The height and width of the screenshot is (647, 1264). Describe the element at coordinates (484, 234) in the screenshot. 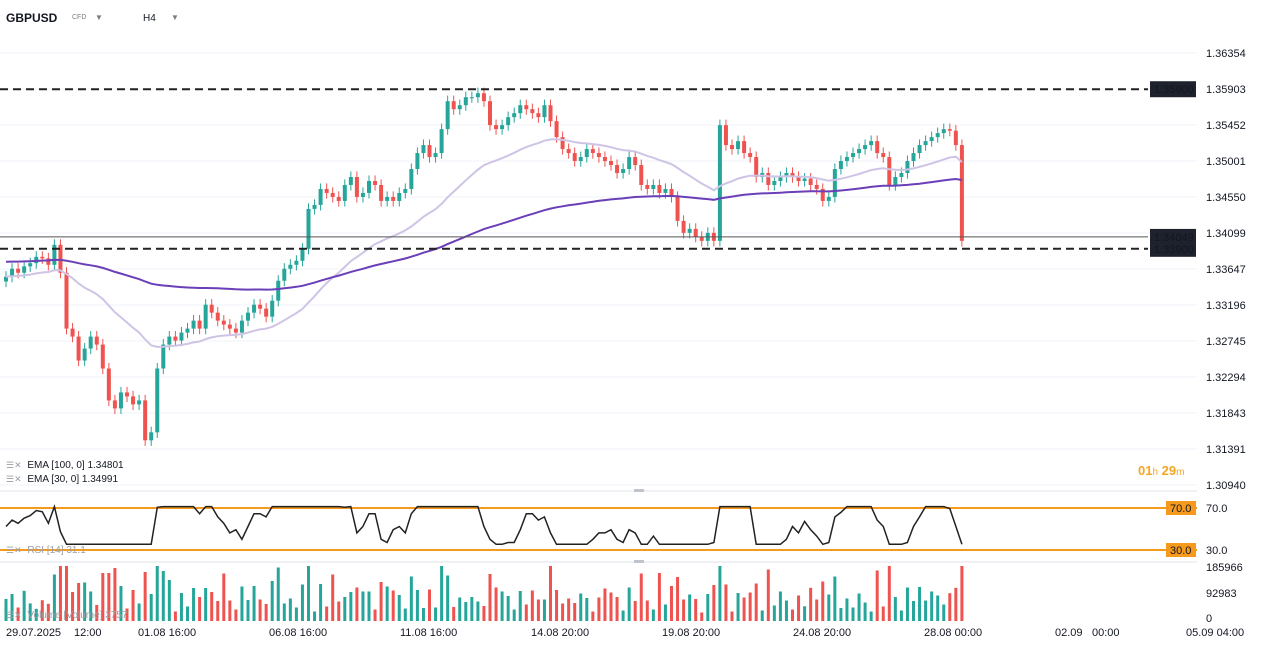

I see `ema100-line` at that location.